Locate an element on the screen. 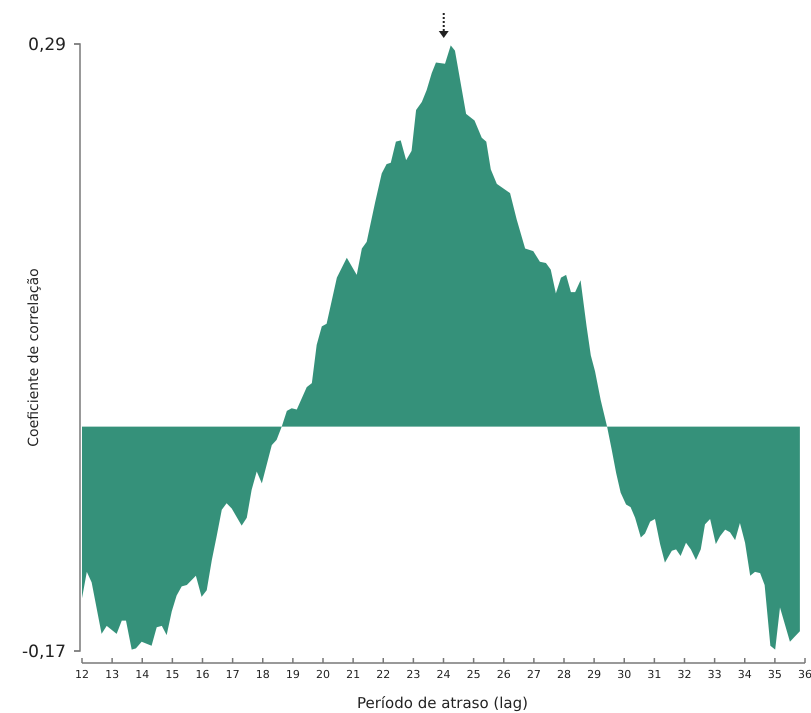  x-tick-label: 21 is located at coordinates (353, 674).